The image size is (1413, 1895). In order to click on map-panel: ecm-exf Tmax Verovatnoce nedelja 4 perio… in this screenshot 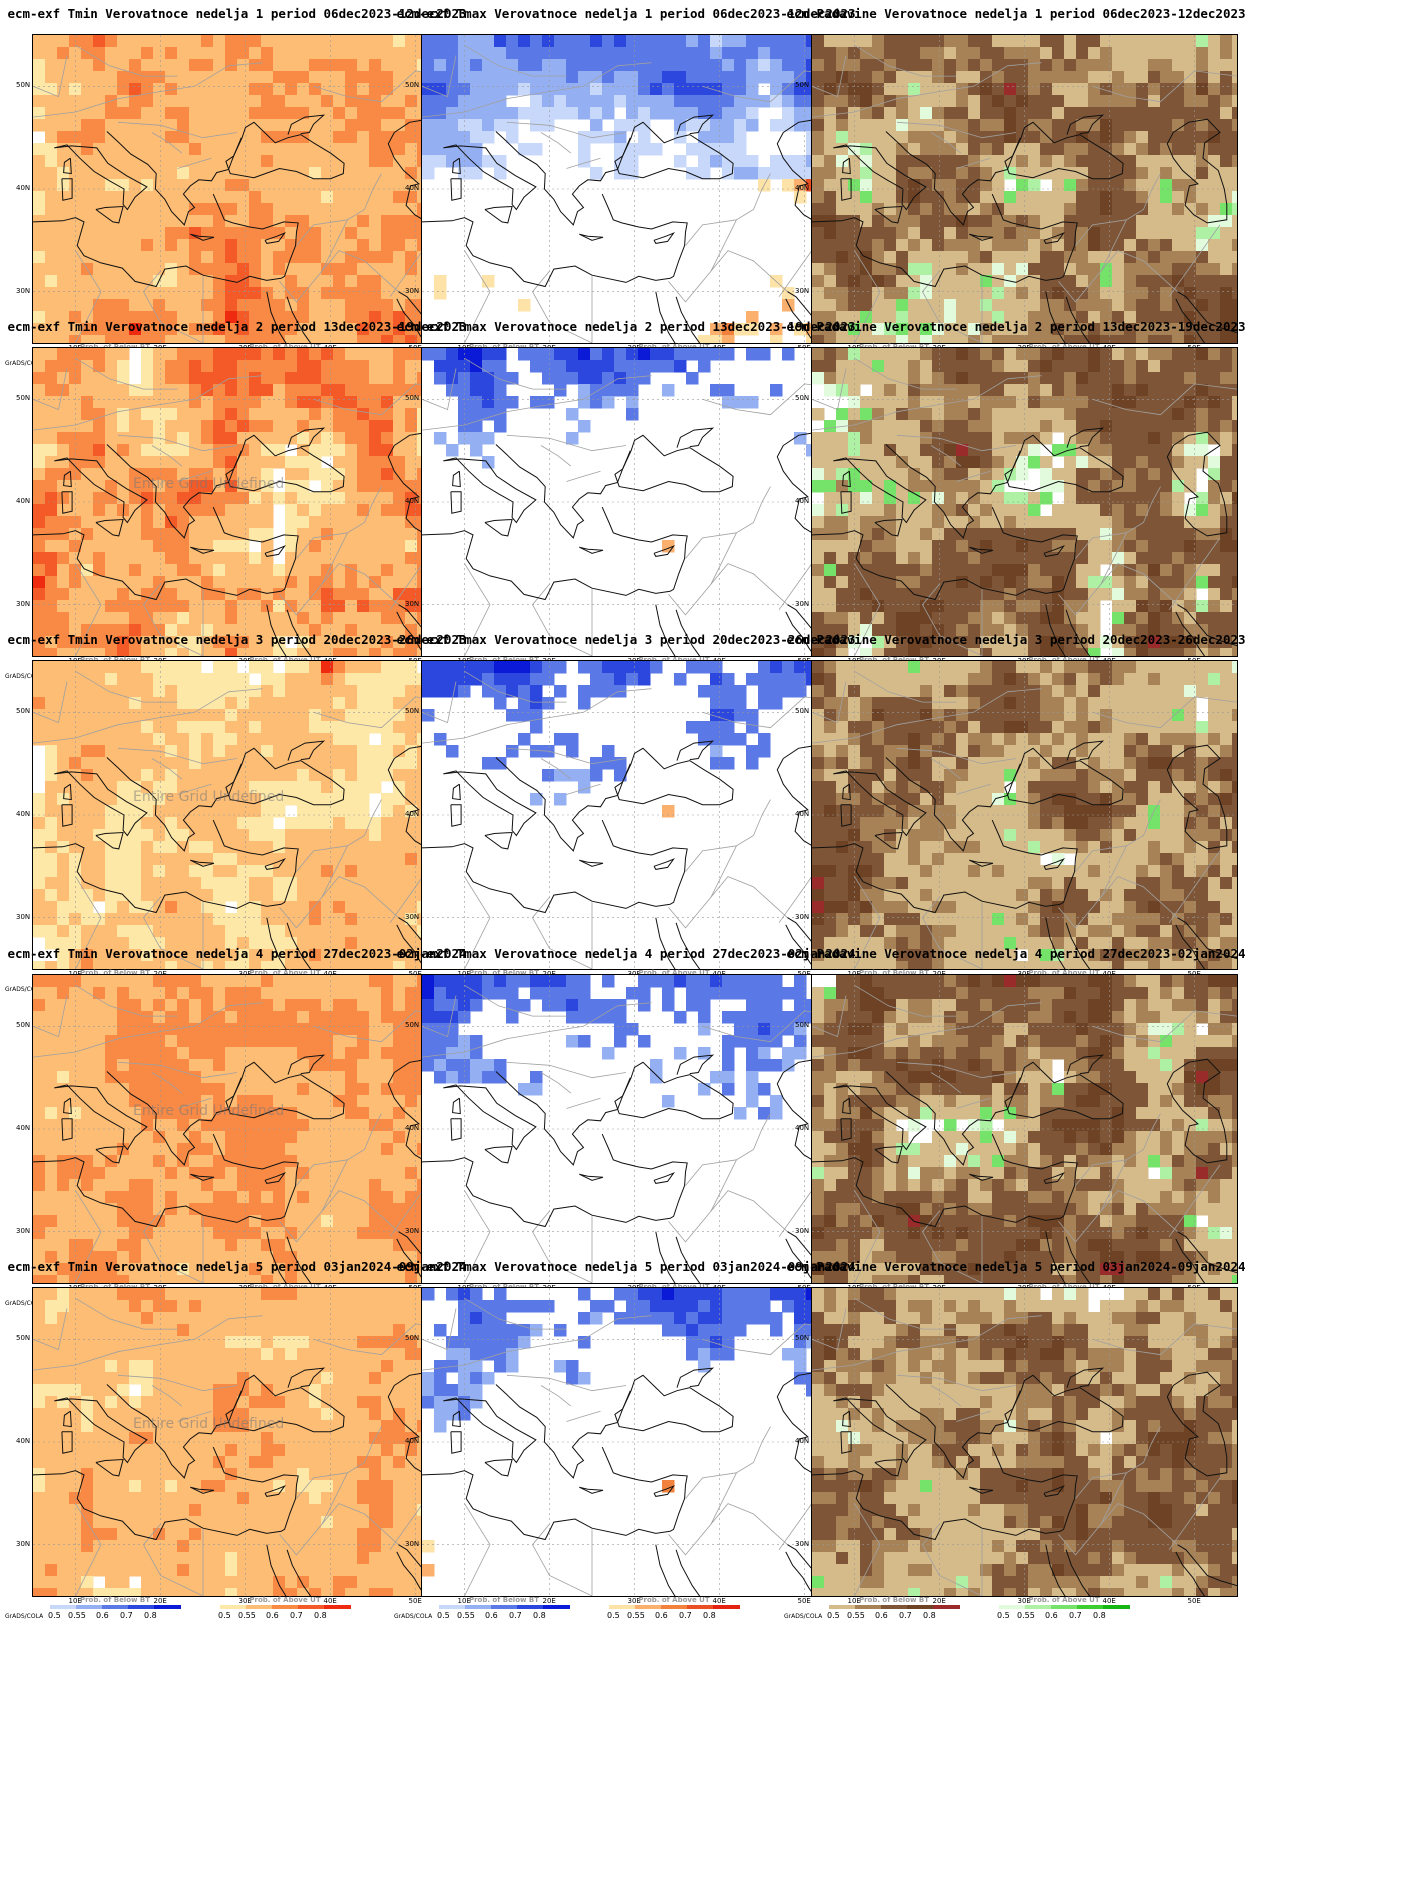, I will do `click(626, 1129)`.